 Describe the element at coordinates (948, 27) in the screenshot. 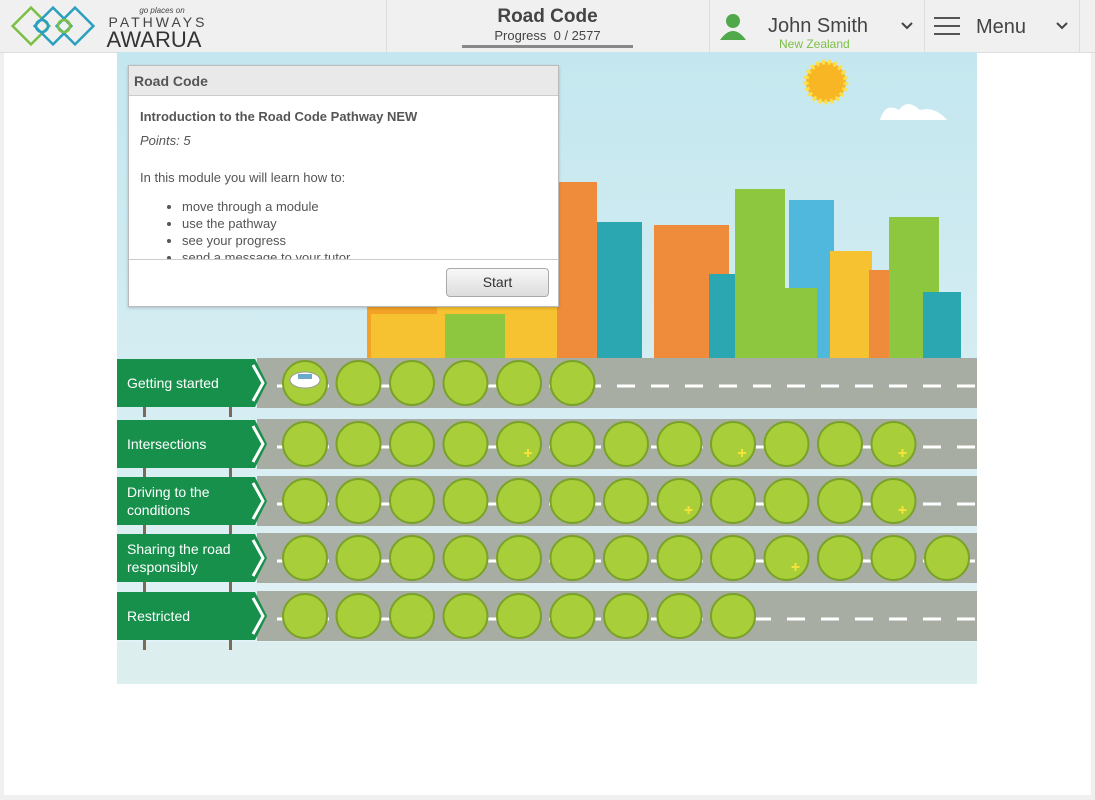

I see `menu-icon` at that location.